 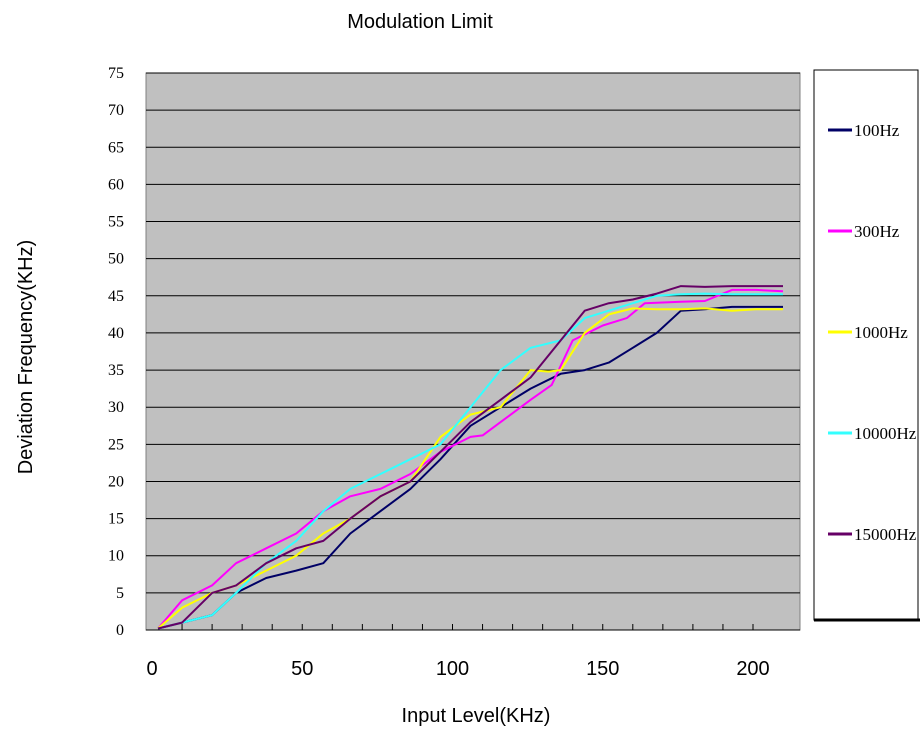 I want to click on x-tick-label: 0, so click(x=151, y=669).